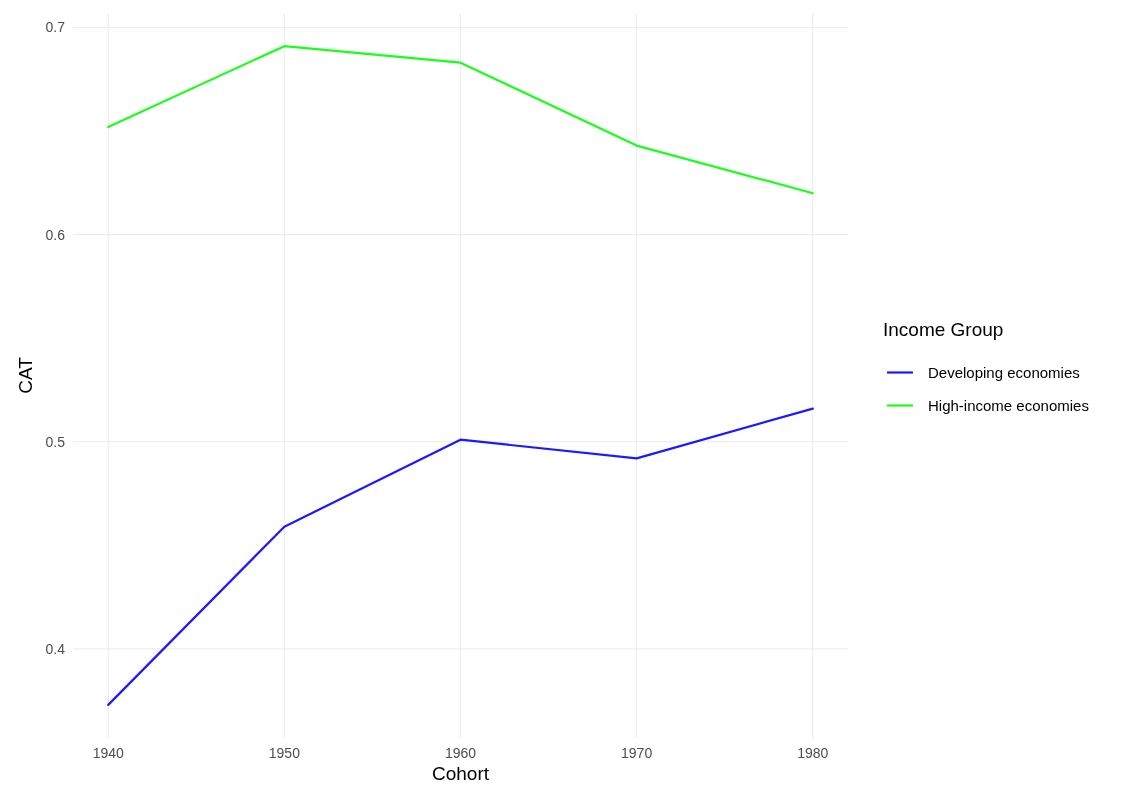  Describe the element at coordinates (55, 441) in the screenshot. I see `y-tick-label: 0.5` at that location.